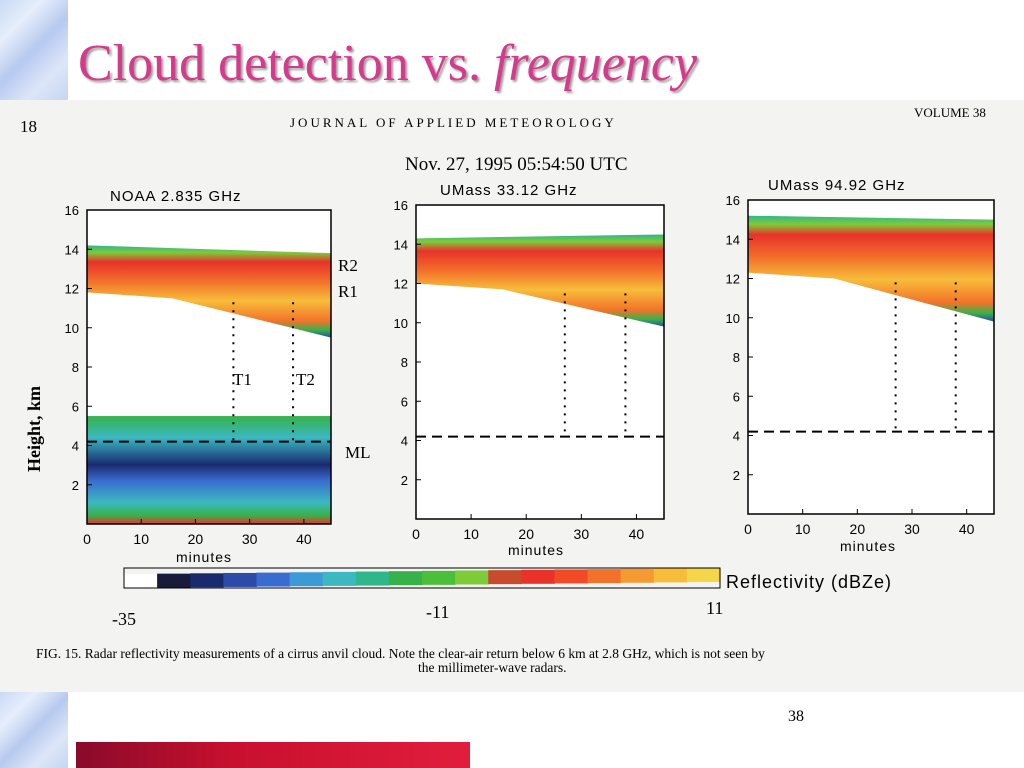  I want to click on panel-title: UMass 33.12 GHz, so click(509, 190).